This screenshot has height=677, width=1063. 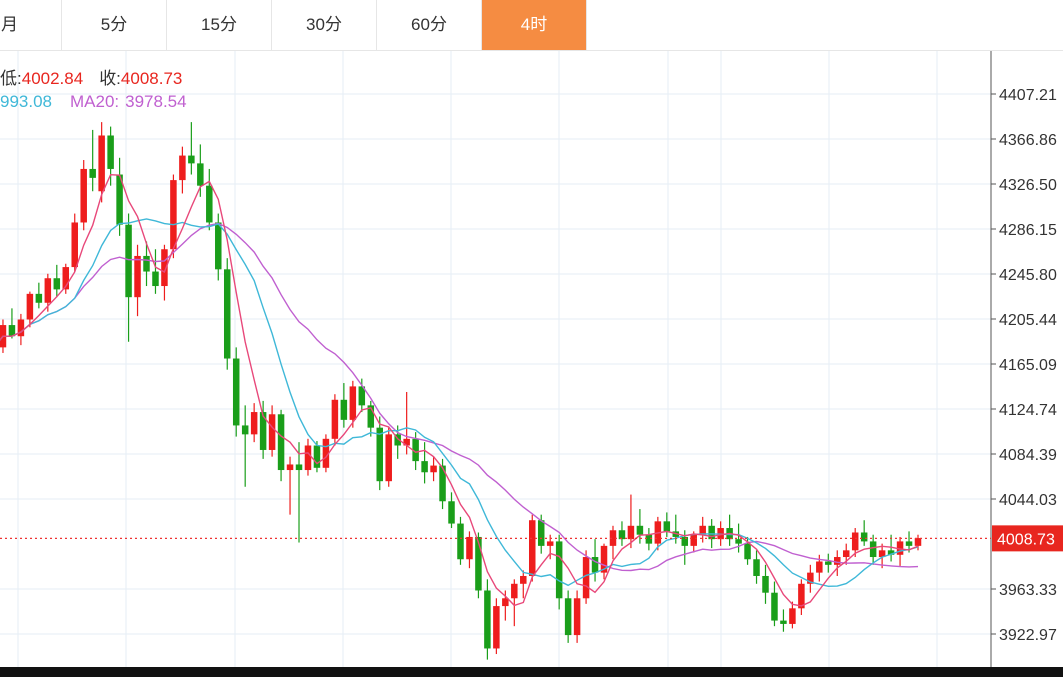 What do you see at coordinates (91, 76) in the screenshot?
I see `legend-row-ohlc: 低:4002.84 收:4008.73` at bounding box center [91, 76].